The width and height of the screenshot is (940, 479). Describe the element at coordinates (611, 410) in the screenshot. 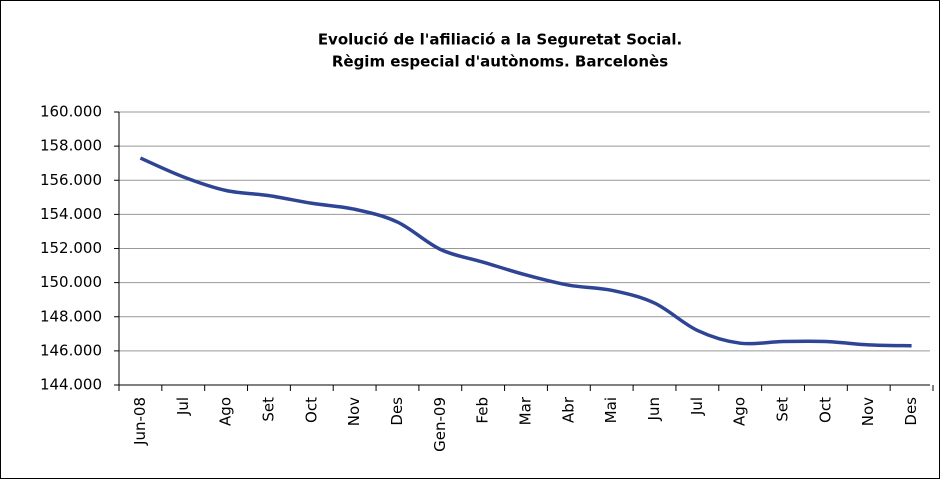

I see `x-tick-label: Mai` at that location.